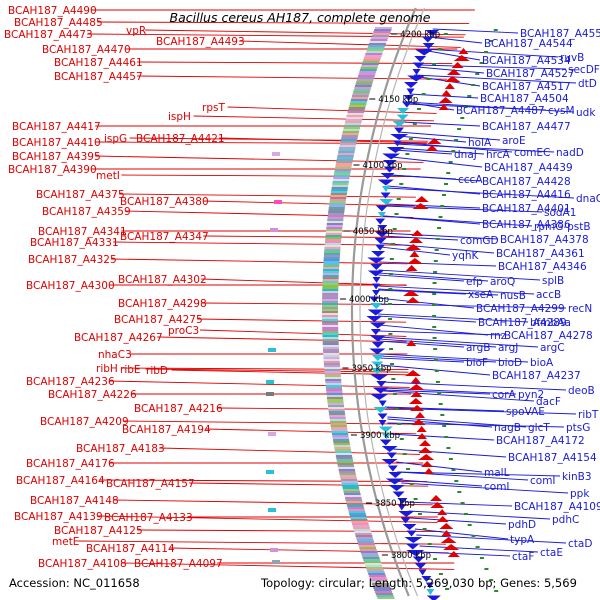 This screenshot has width=600, height=600. What do you see at coordinates (584, 70) in the screenshot?
I see `right-gene-label: secDF` at bounding box center [584, 70].